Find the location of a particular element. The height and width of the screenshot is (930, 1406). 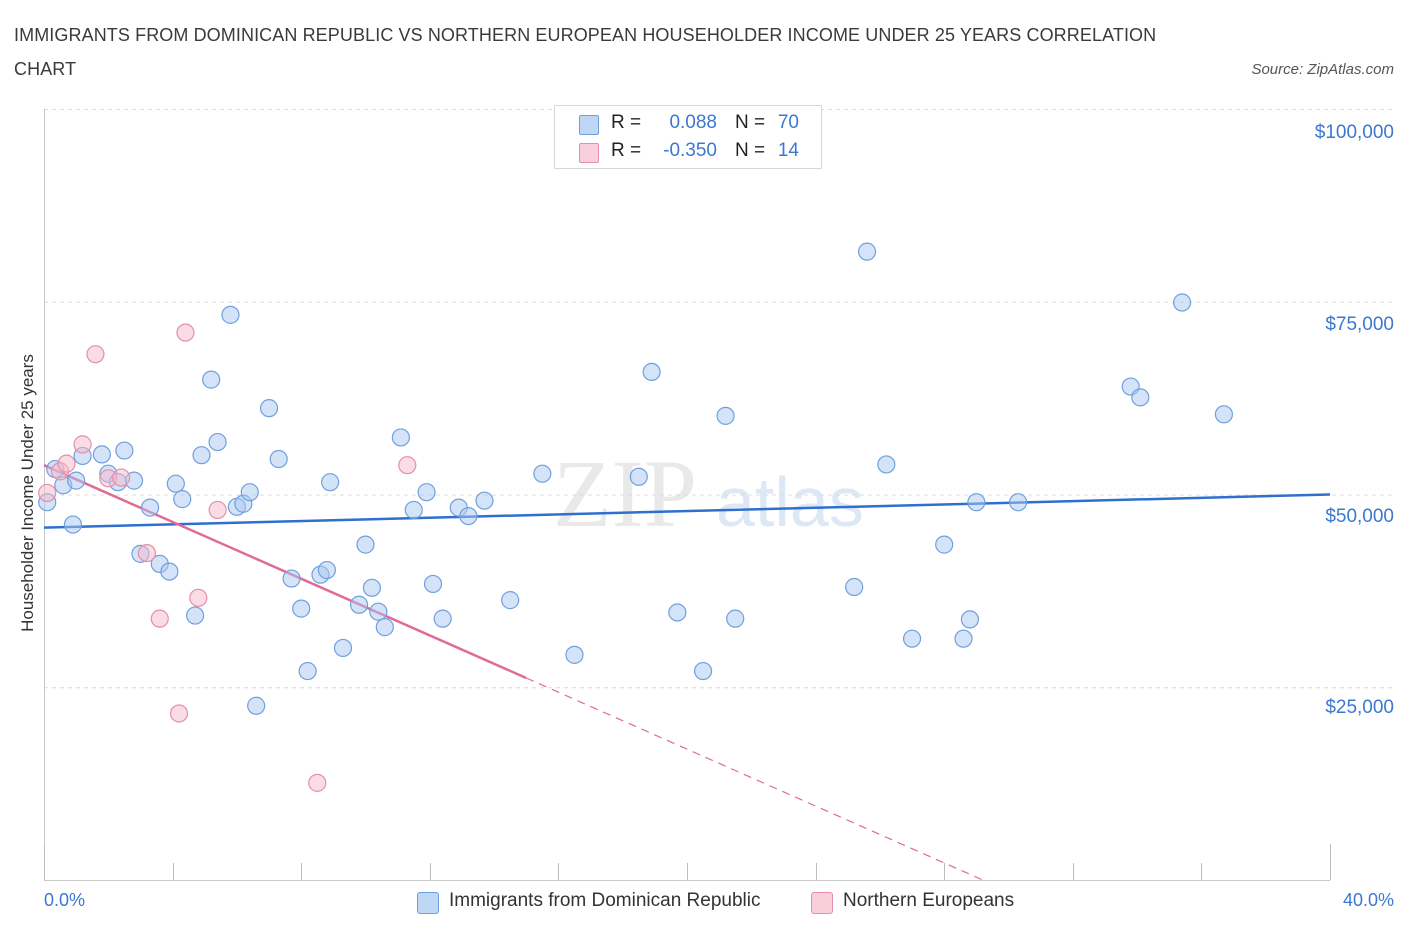

watermark: ZIP atlas is located at coordinates (708, 493).